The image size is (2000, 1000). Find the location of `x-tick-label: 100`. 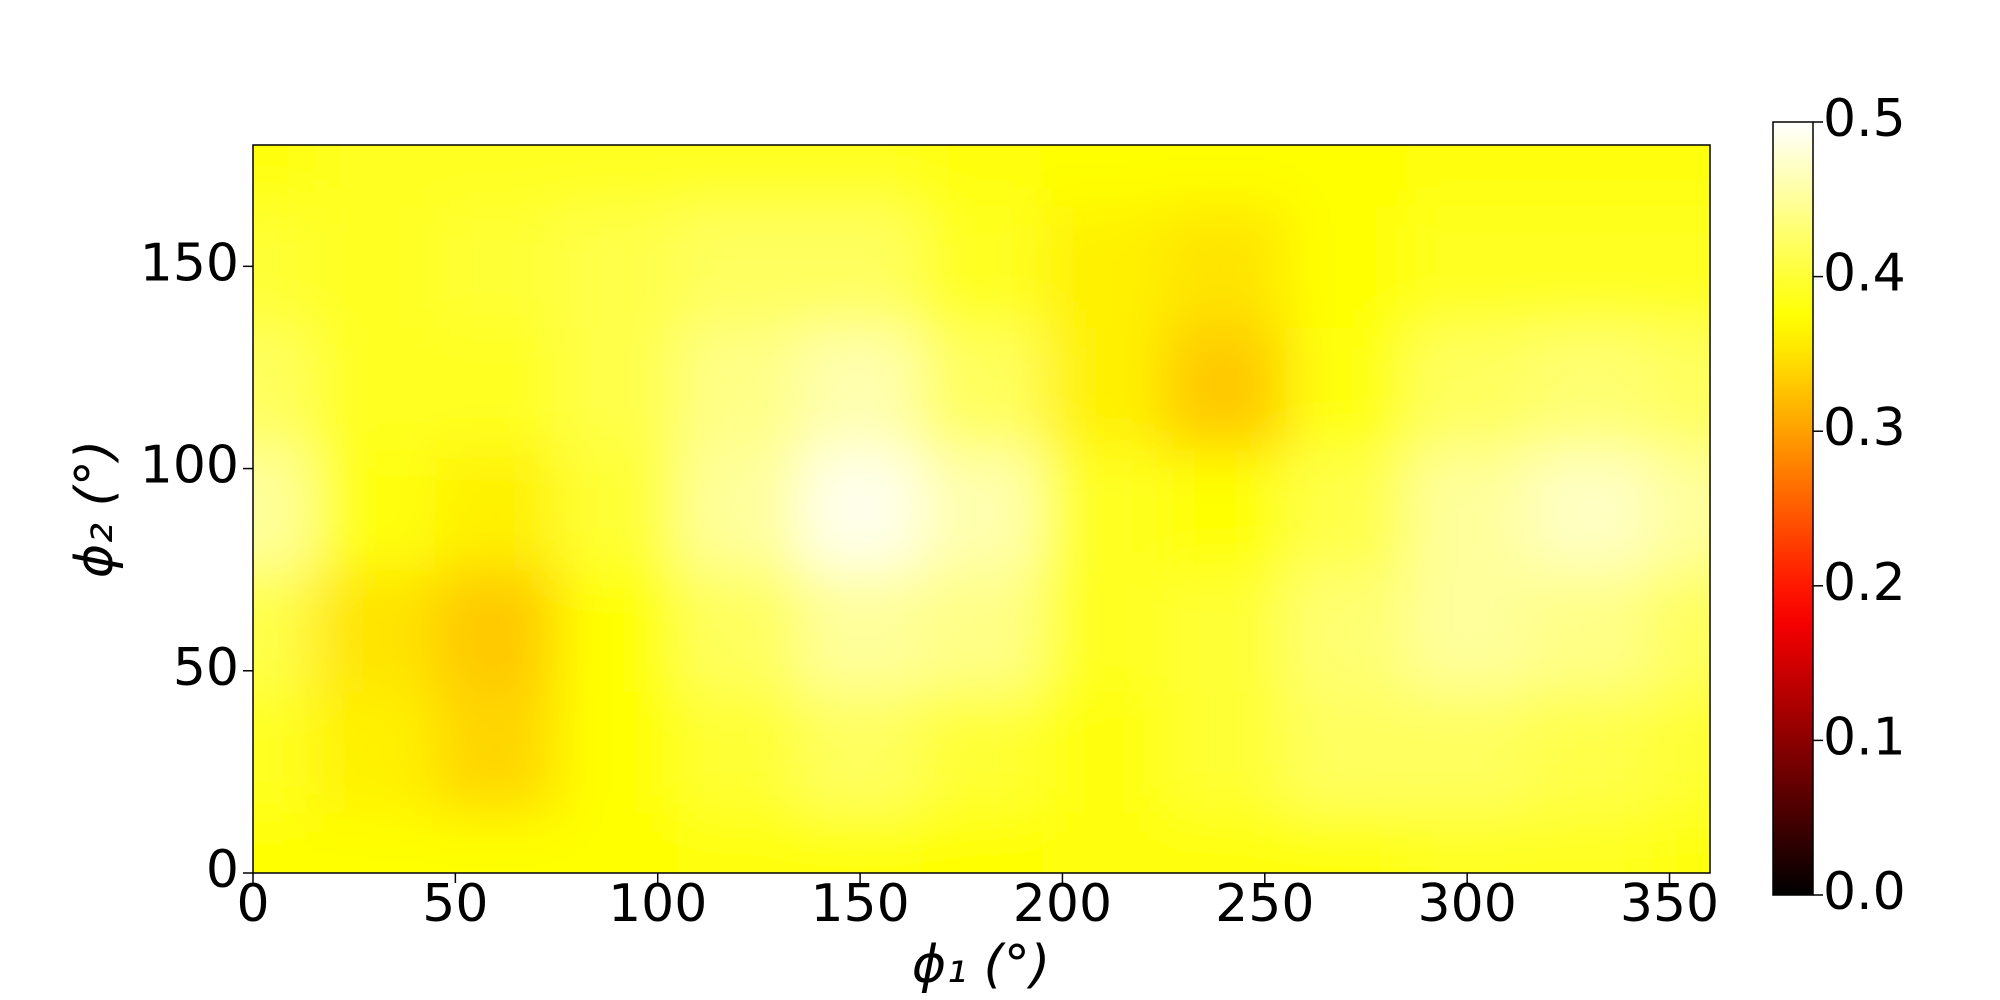

x-tick-label: 100 is located at coordinates (657, 904).